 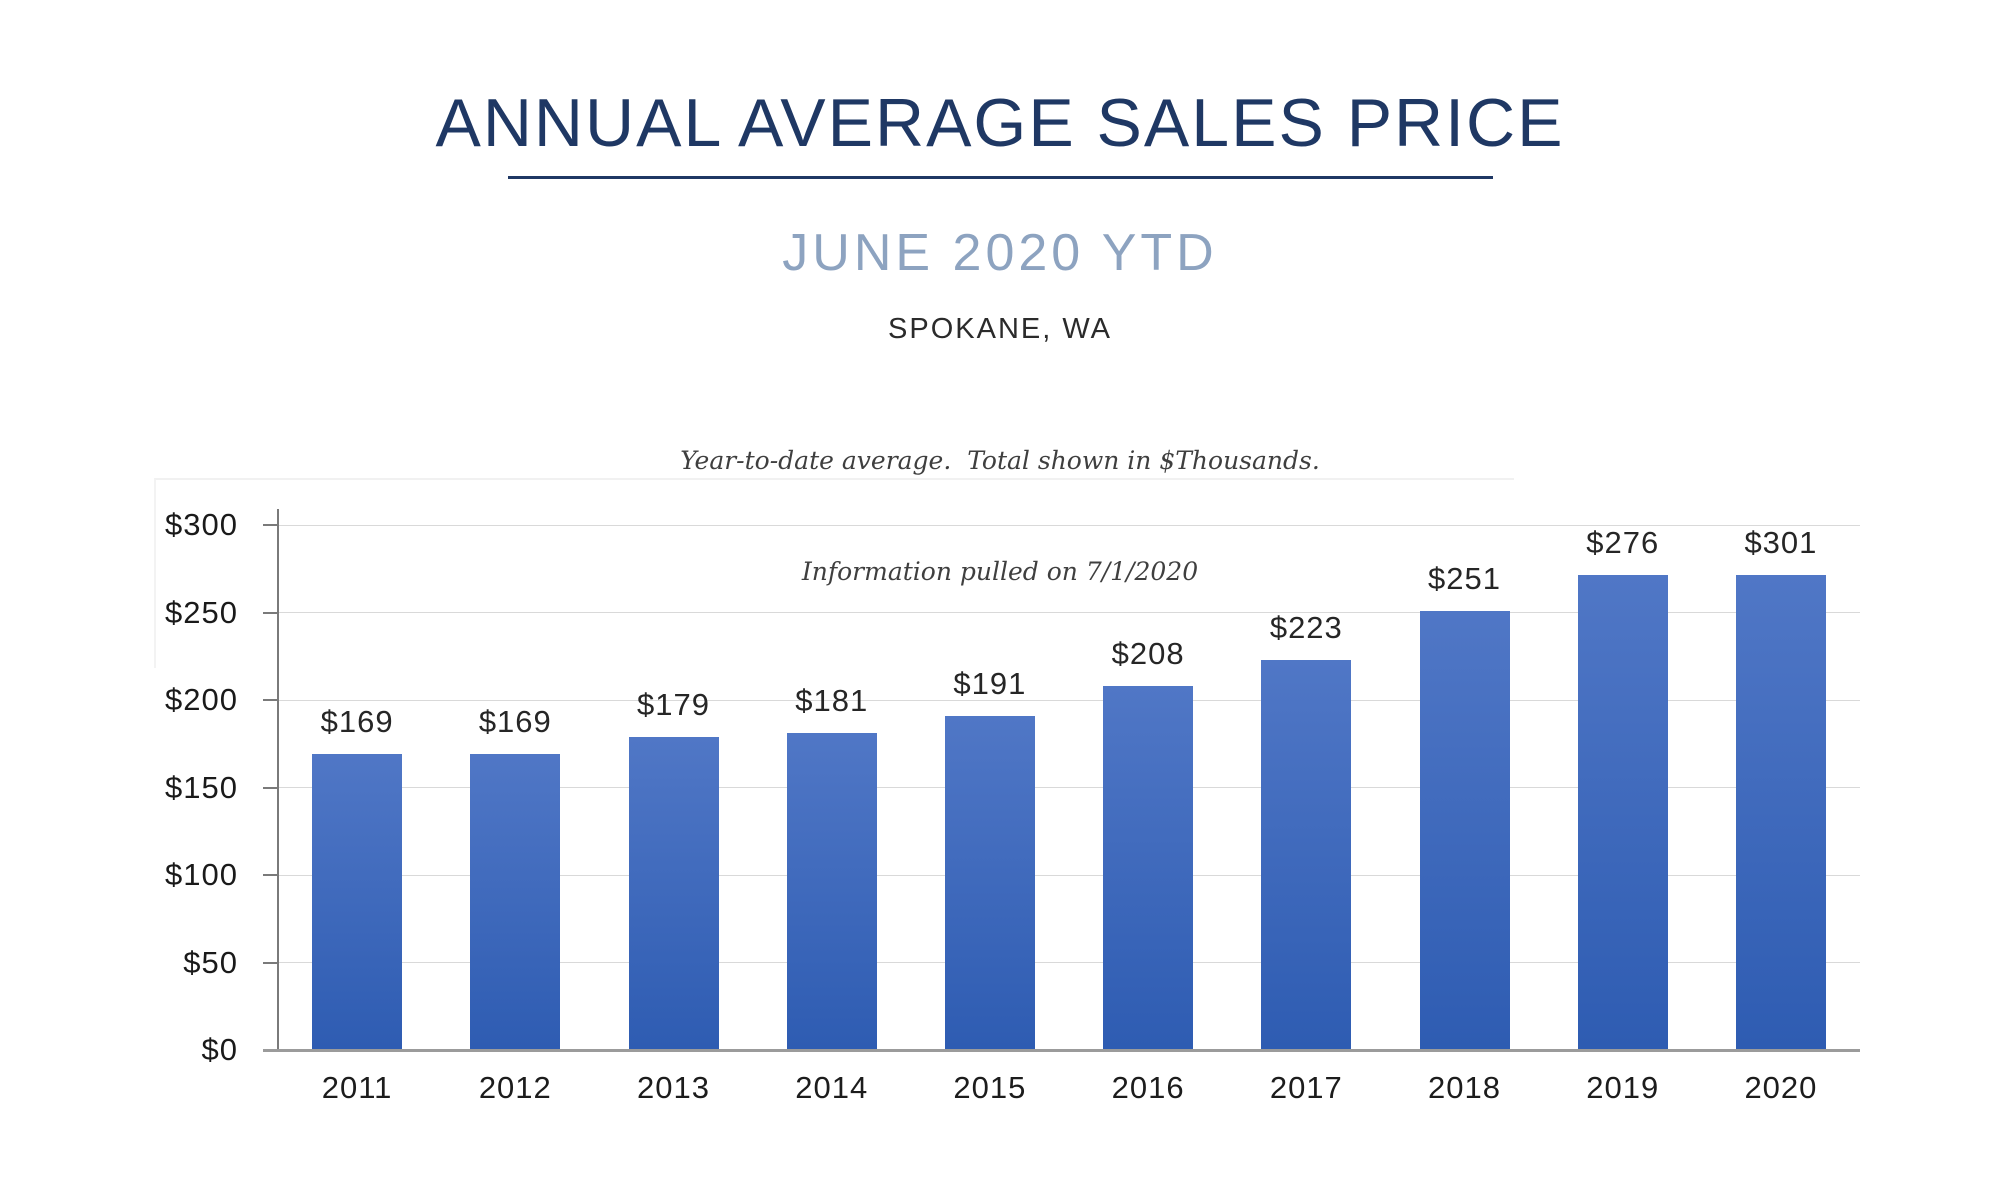 I want to click on bar-column: $181, so click(x=832, y=787).